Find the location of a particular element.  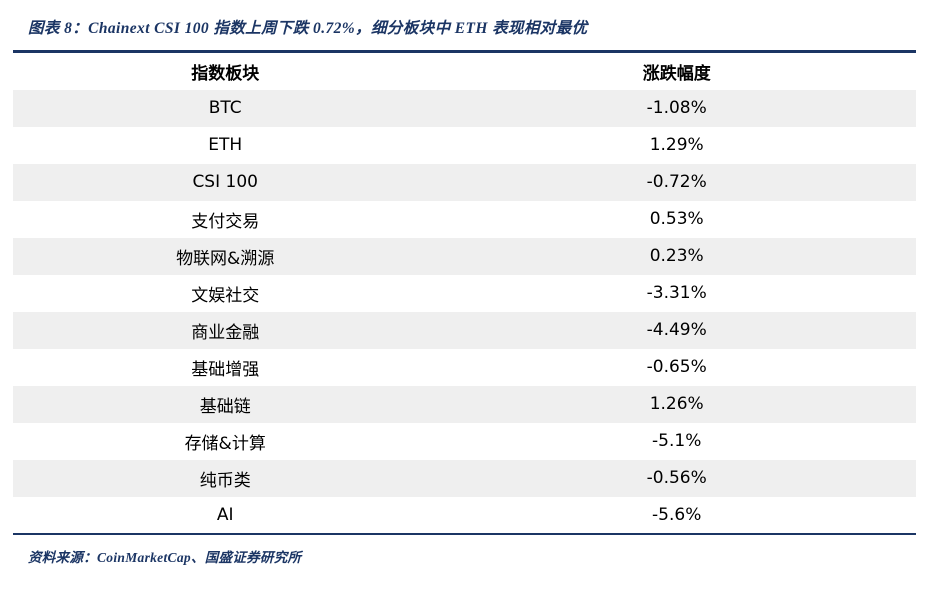

table-row: 纯币类 -0.56% is located at coordinates (464, 478).